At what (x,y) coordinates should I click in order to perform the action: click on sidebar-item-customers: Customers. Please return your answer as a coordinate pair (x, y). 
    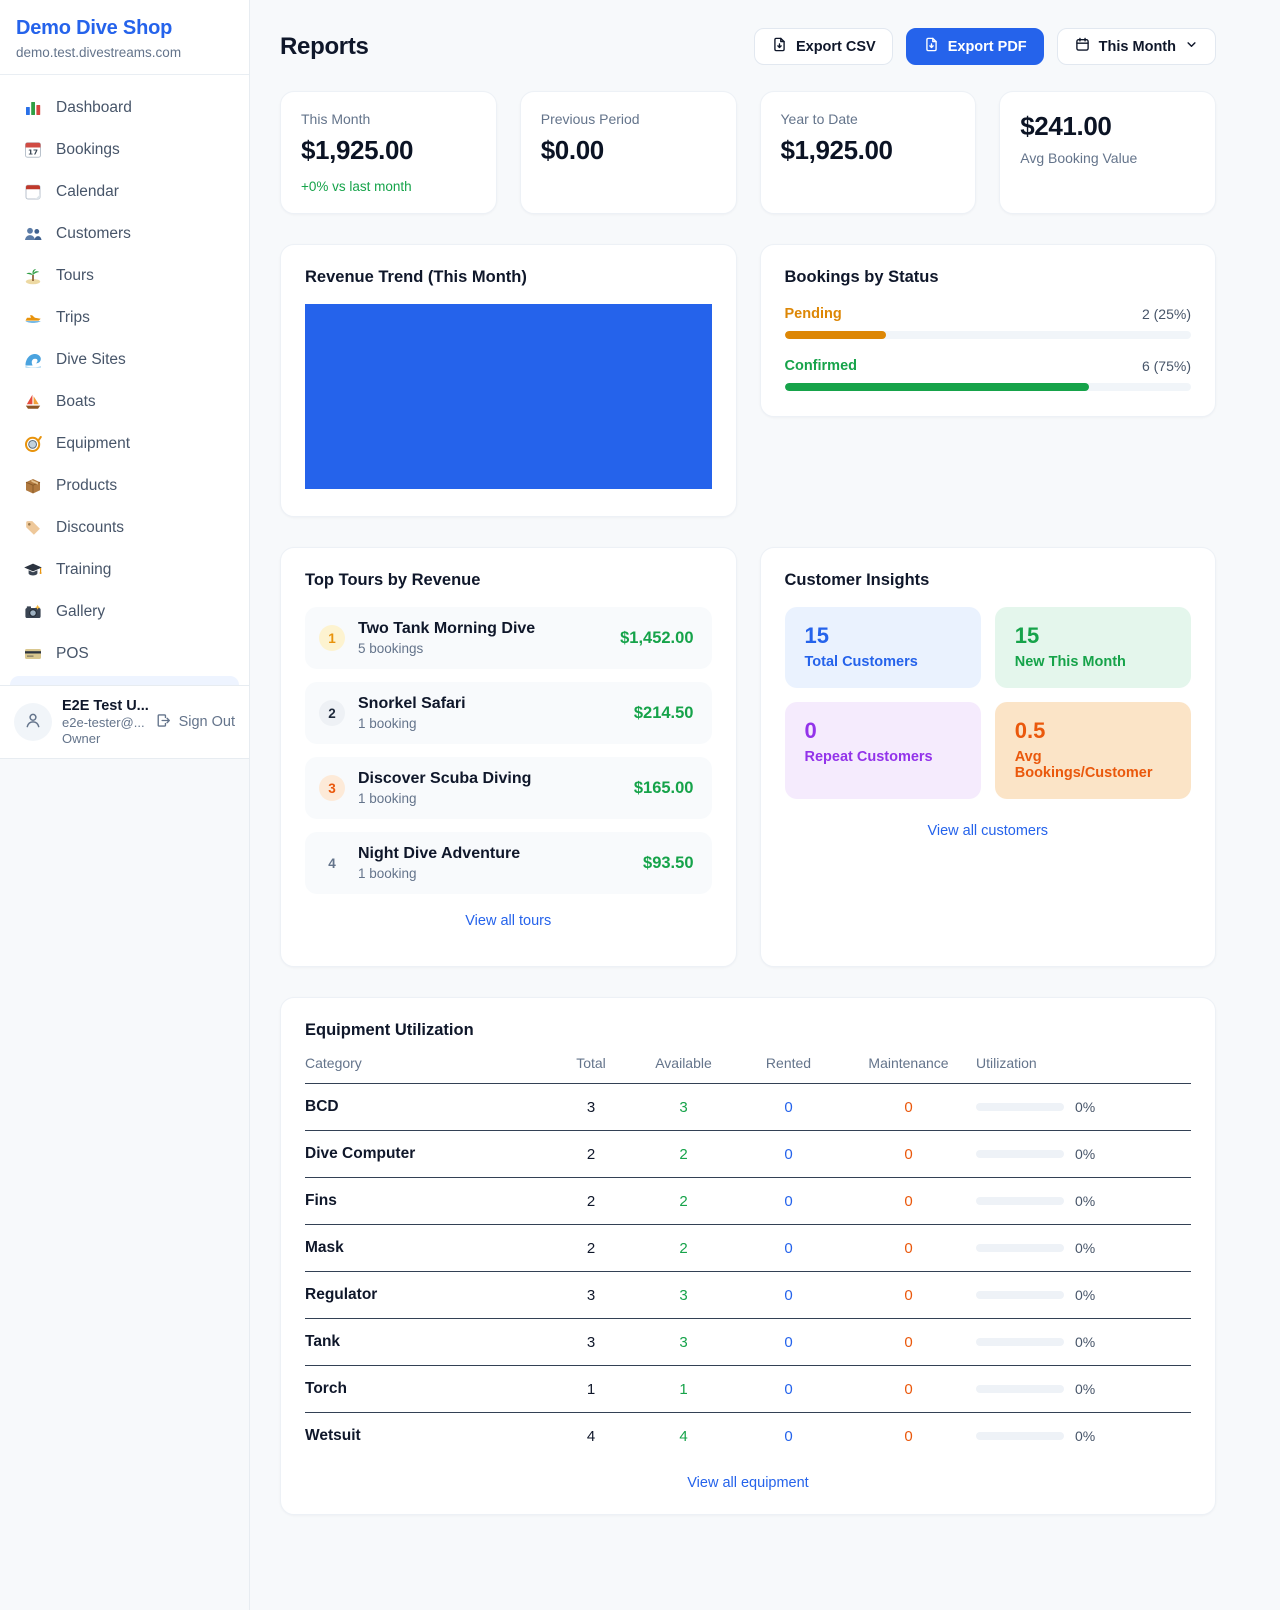
    Looking at the image, I should click on (124, 234).